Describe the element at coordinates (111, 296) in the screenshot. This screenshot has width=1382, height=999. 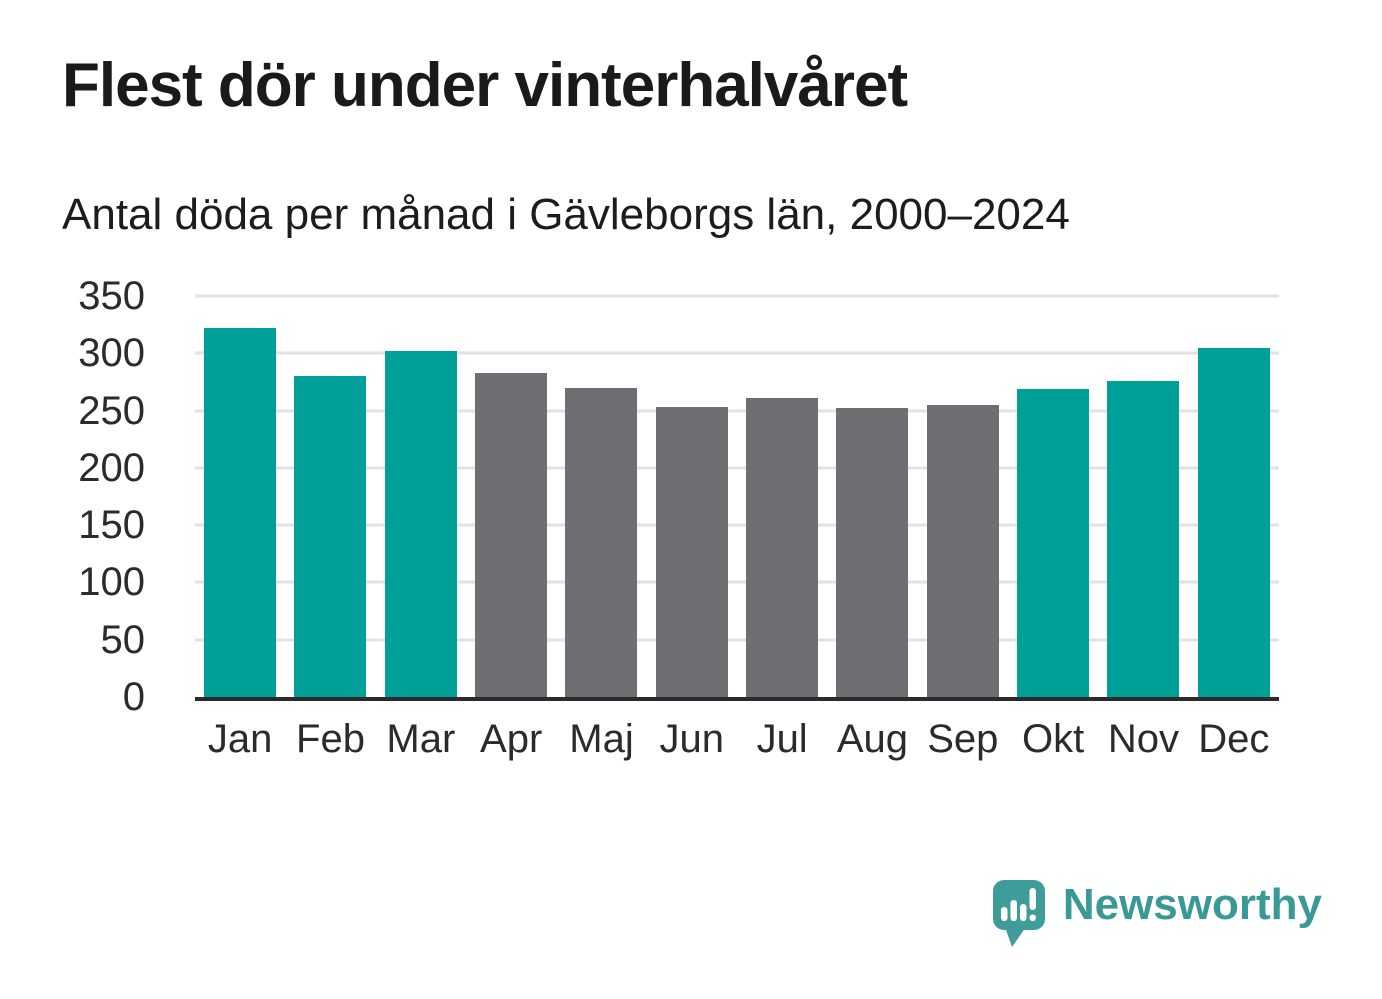
I see `y-axis-tick-label: 350` at that location.